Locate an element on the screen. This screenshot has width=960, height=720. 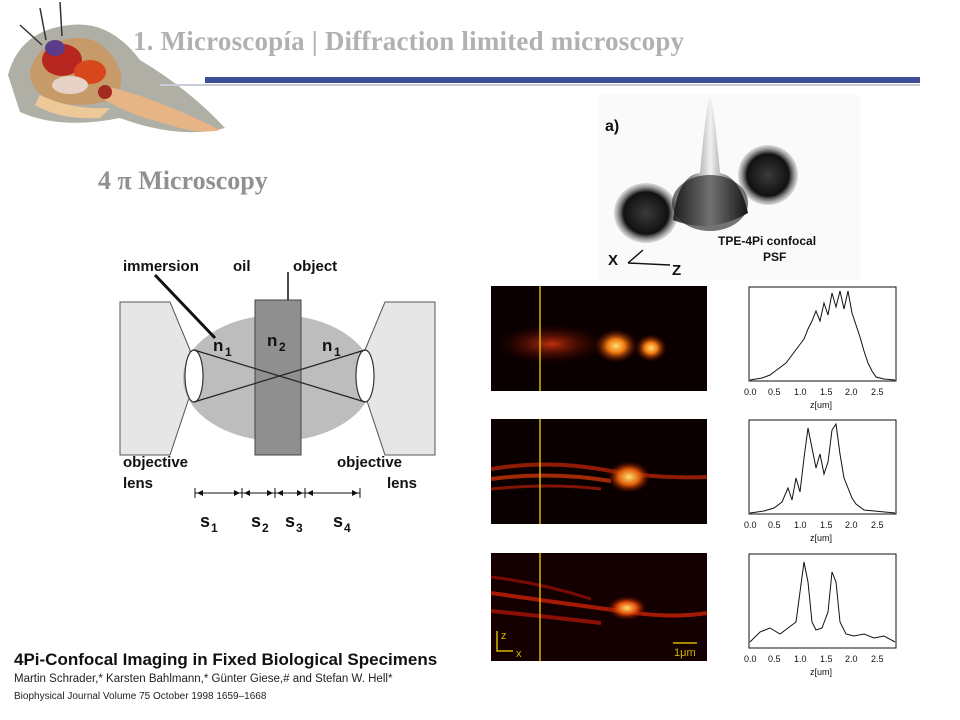
image-axis-z: z is located at coordinates (504, 636).